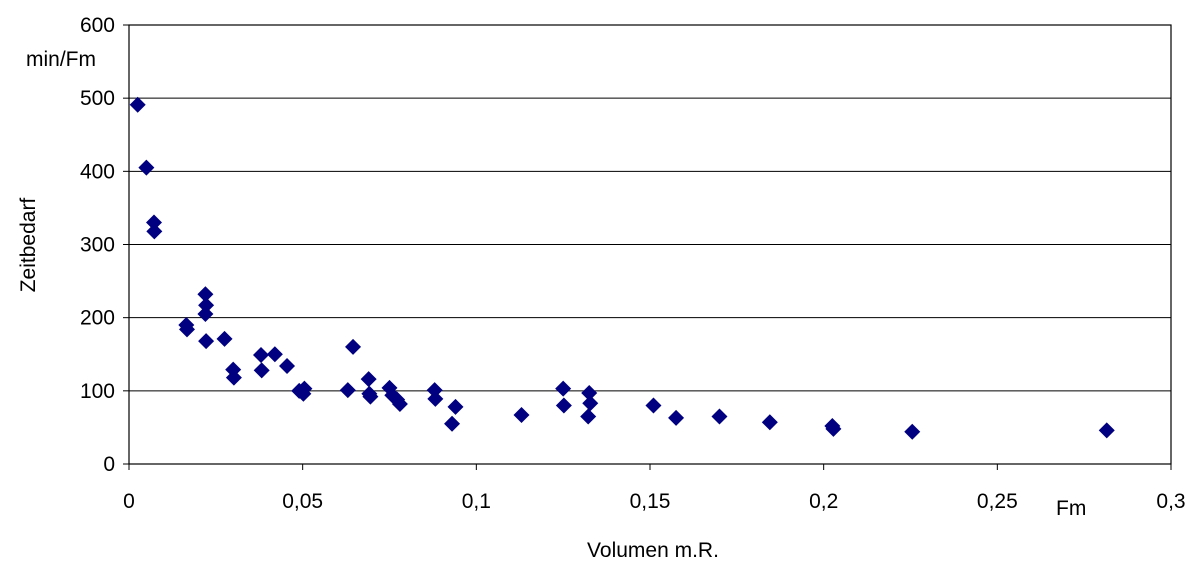  Describe the element at coordinates (97, 318) in the screenshot. I see `y-tick-label: 200` at that location.